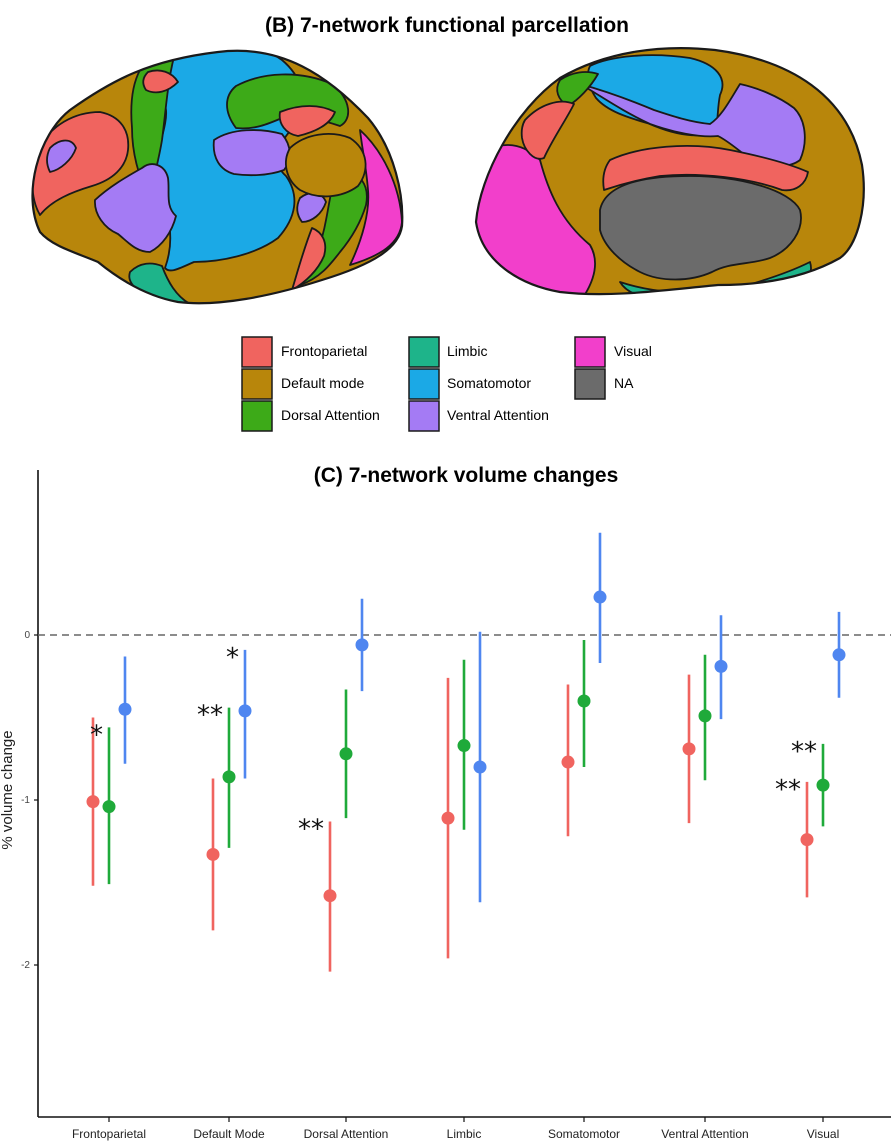 The image size is (895, 1143). I want to click on legend-swatch-ventral-attention, so click(424, 416).